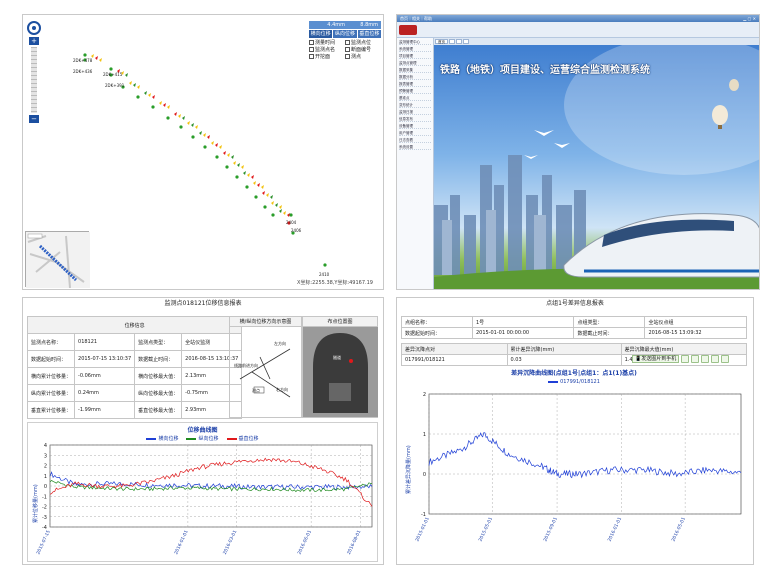  I want to click on option-checkbox: 监测点名, so click(327, 50).